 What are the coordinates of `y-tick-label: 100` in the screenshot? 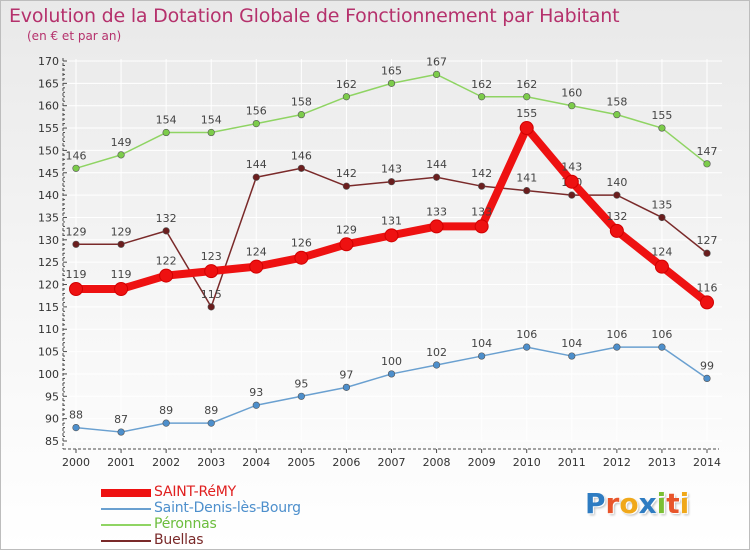 It's located at (48, 374).